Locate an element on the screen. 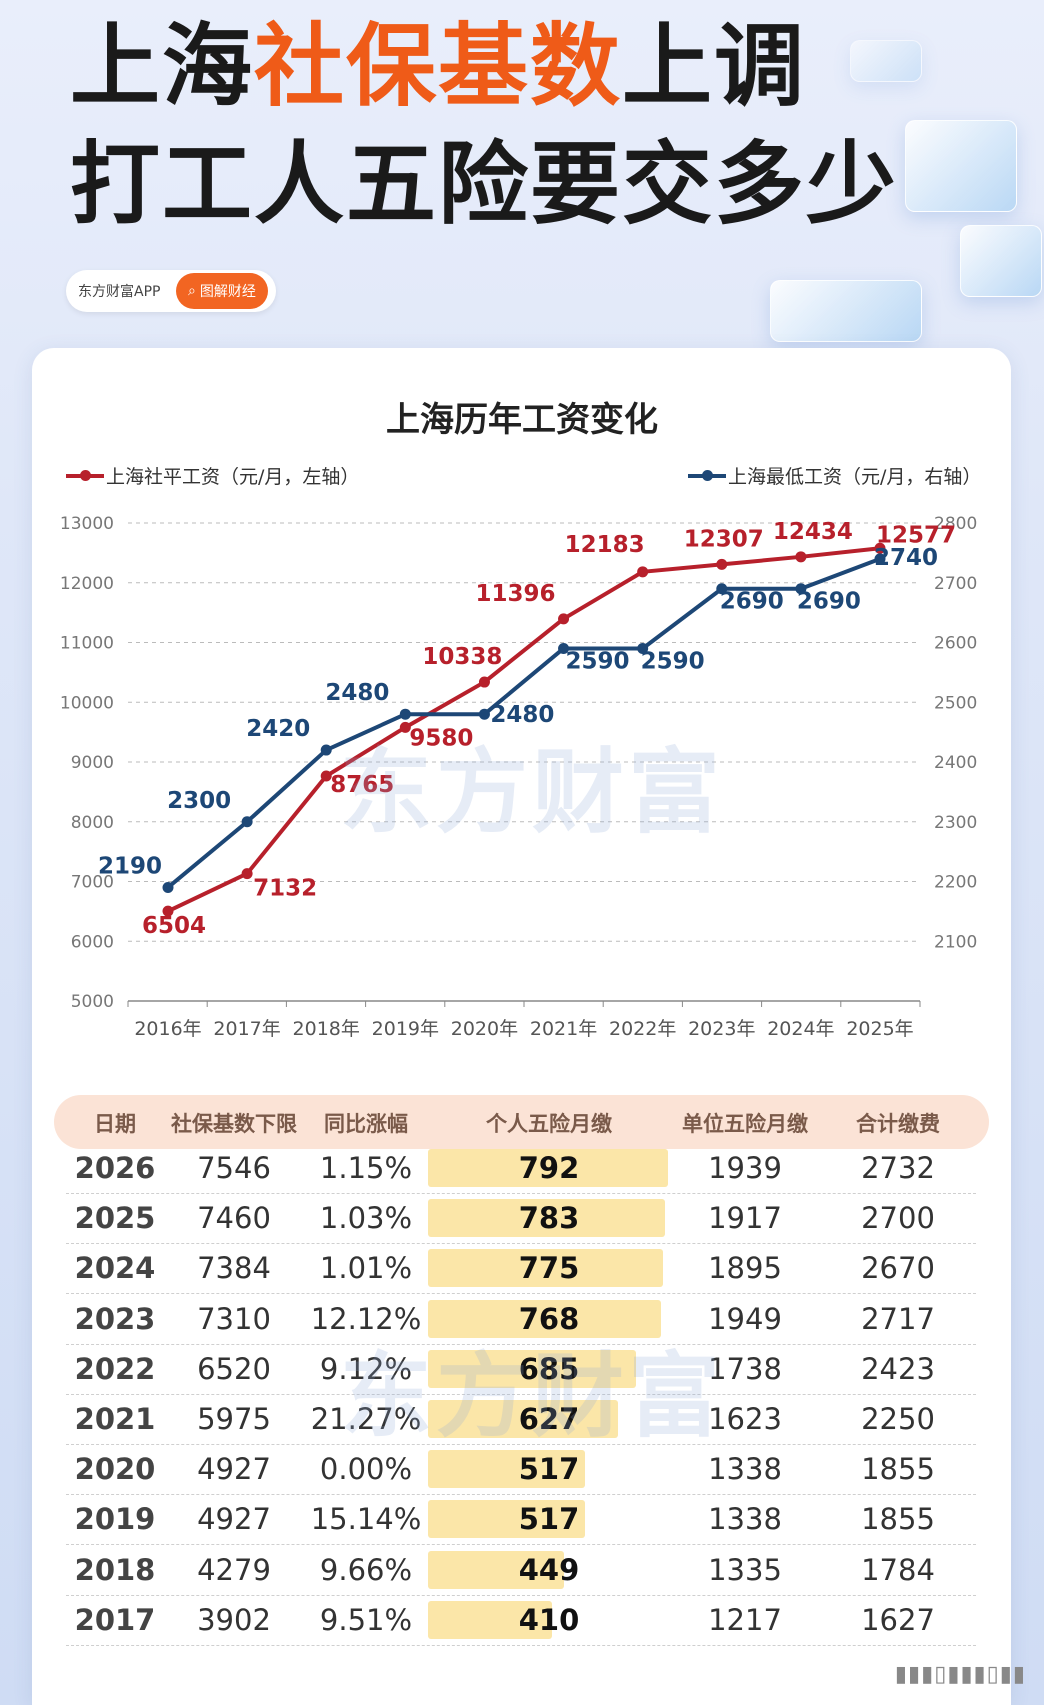  legend-right: 上海最低工资（元/月，右轴） is located at coordinates (834, 475).